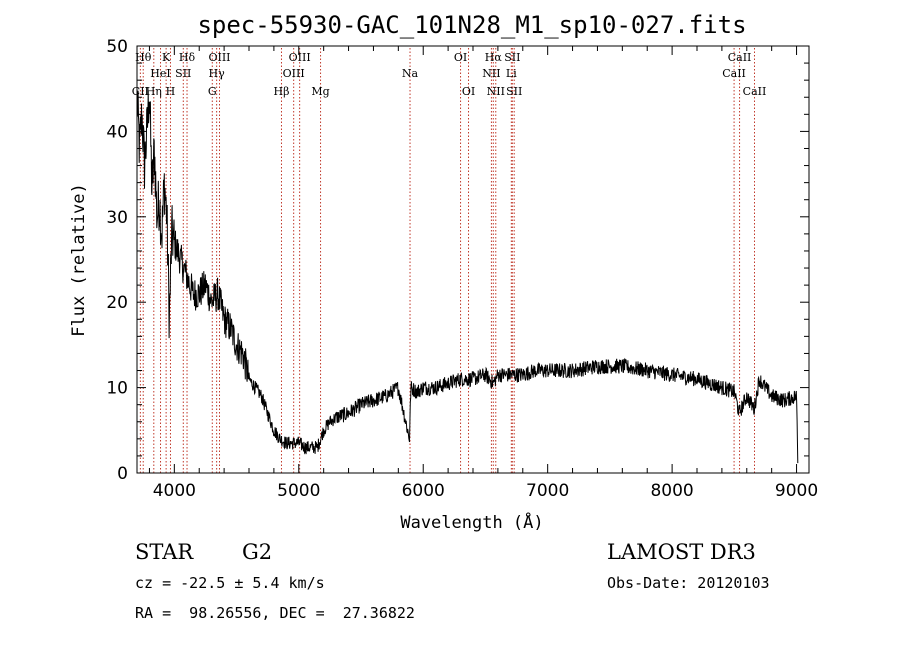 Image resolution: width=900 pixels, height=649 pixels. Describe the element at coordinates (117, 218) in the screenshot. I see `y-tick-label: 30` at that location.